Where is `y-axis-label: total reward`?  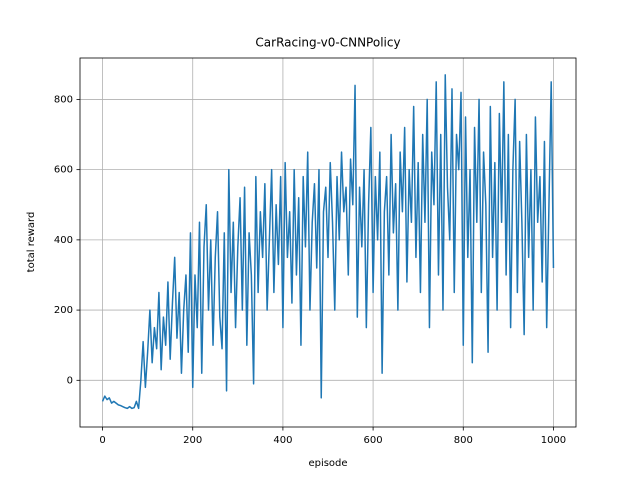 y-axis-label: total reward is located at coordinates (31, 242).